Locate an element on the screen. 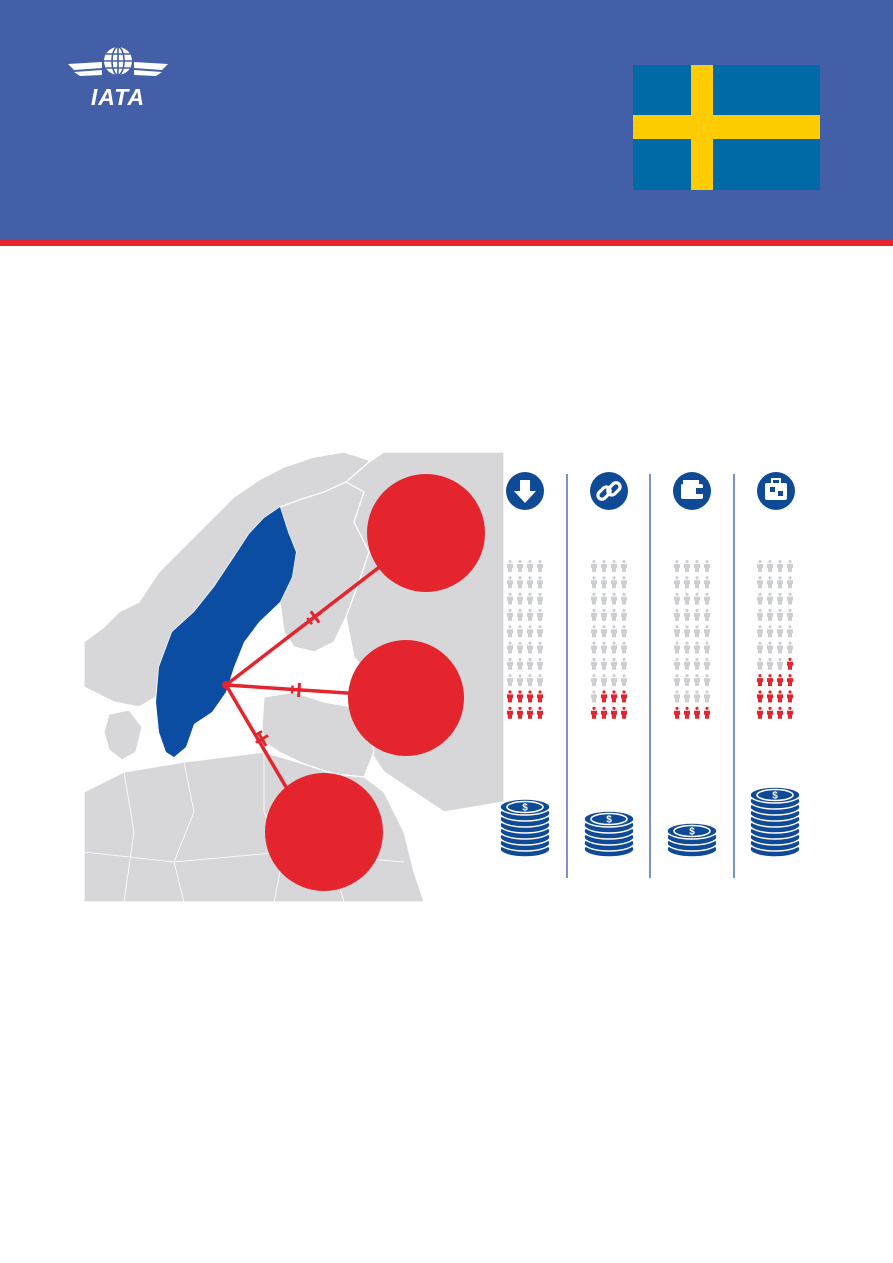  sweden-flag is located at coordinates (726, 127).